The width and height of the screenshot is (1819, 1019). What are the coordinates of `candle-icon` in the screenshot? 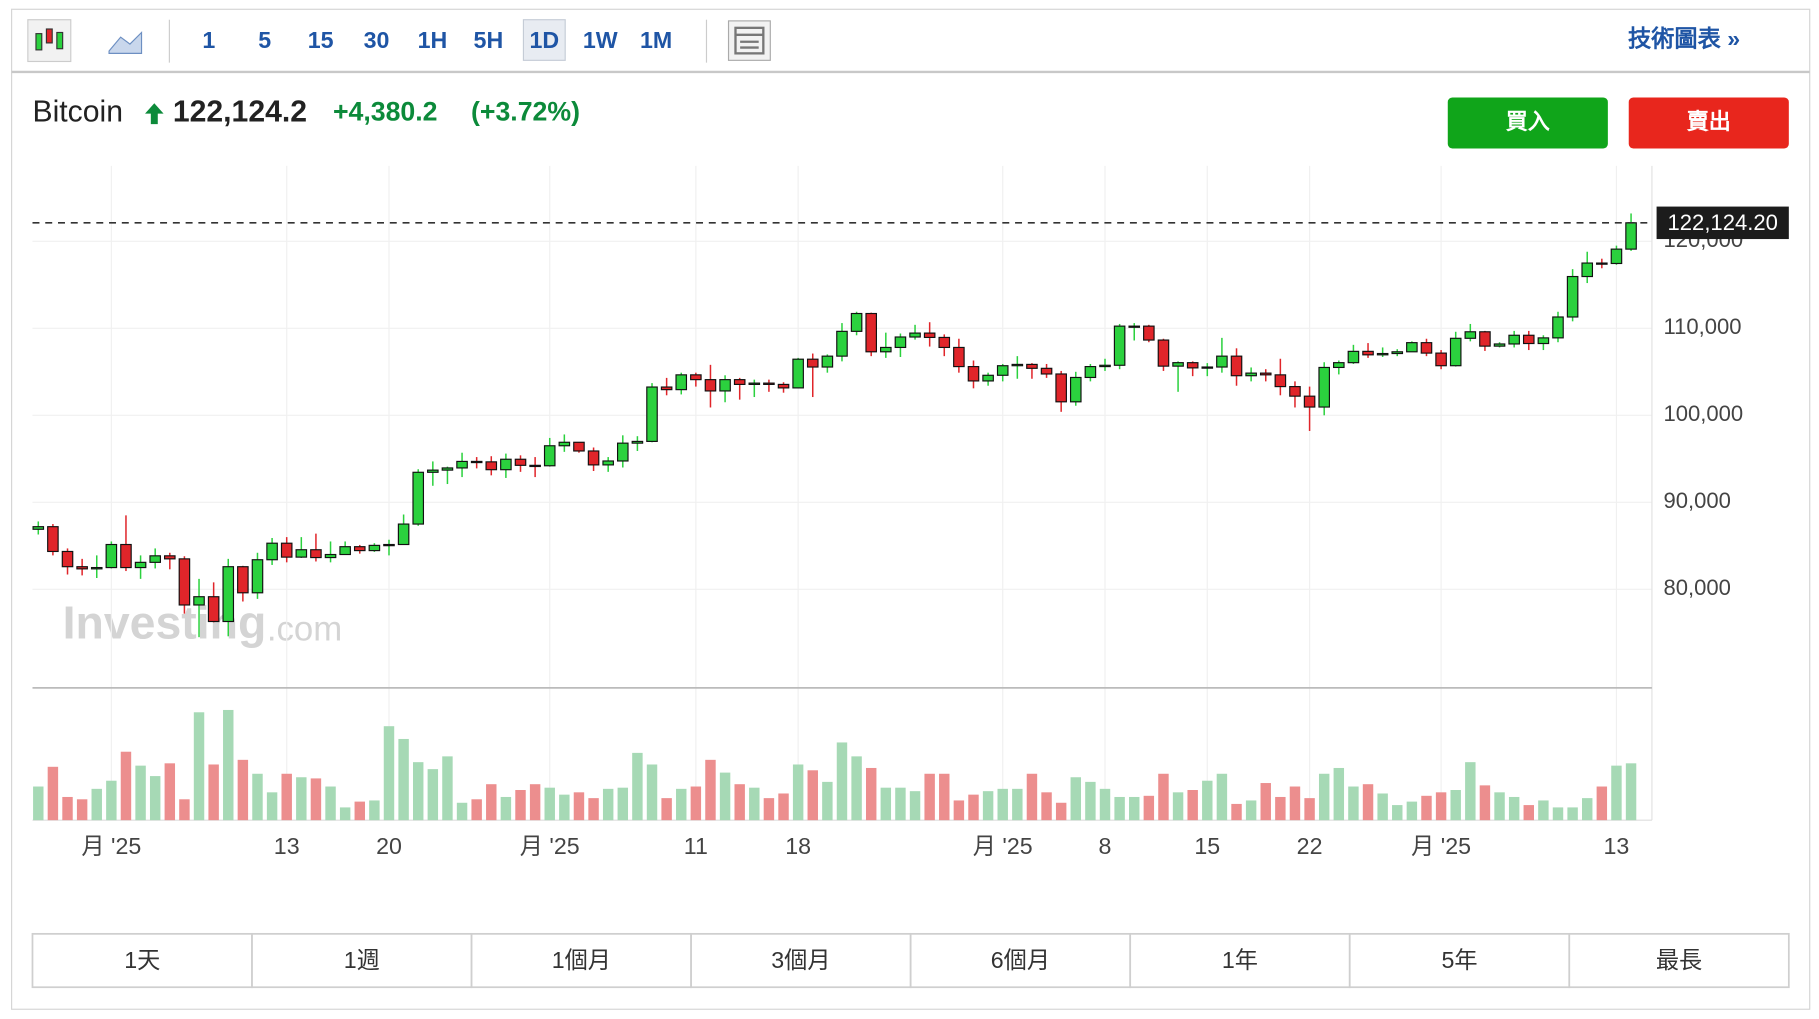 It's located at (49, 41).